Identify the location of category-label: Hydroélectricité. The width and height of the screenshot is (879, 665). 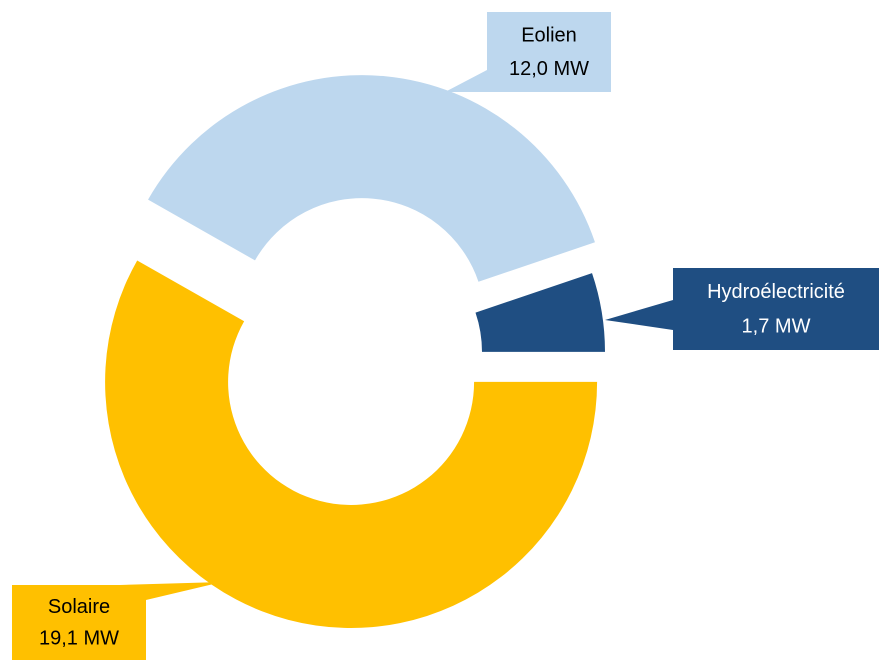
(776, 292).